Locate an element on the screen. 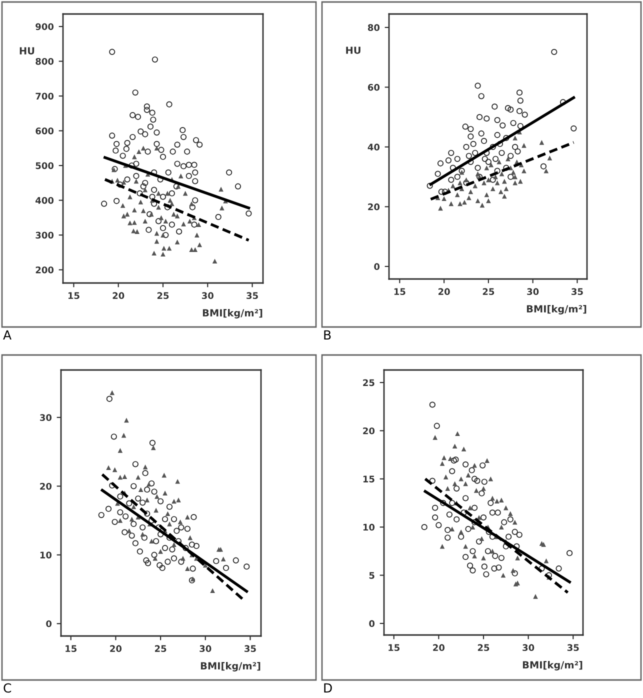 This screenshot has height=698, width=643. text: C is located at coordinates (8, 688).